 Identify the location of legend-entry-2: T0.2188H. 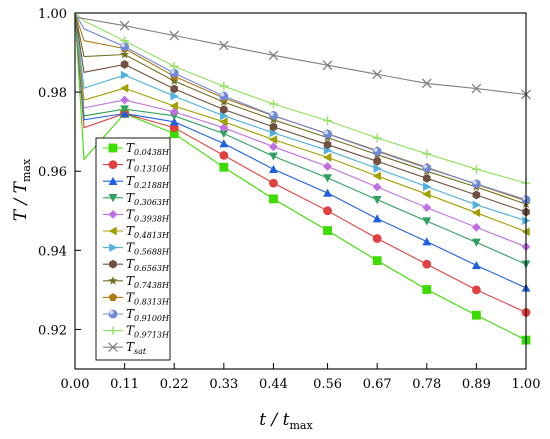
(136, 182).